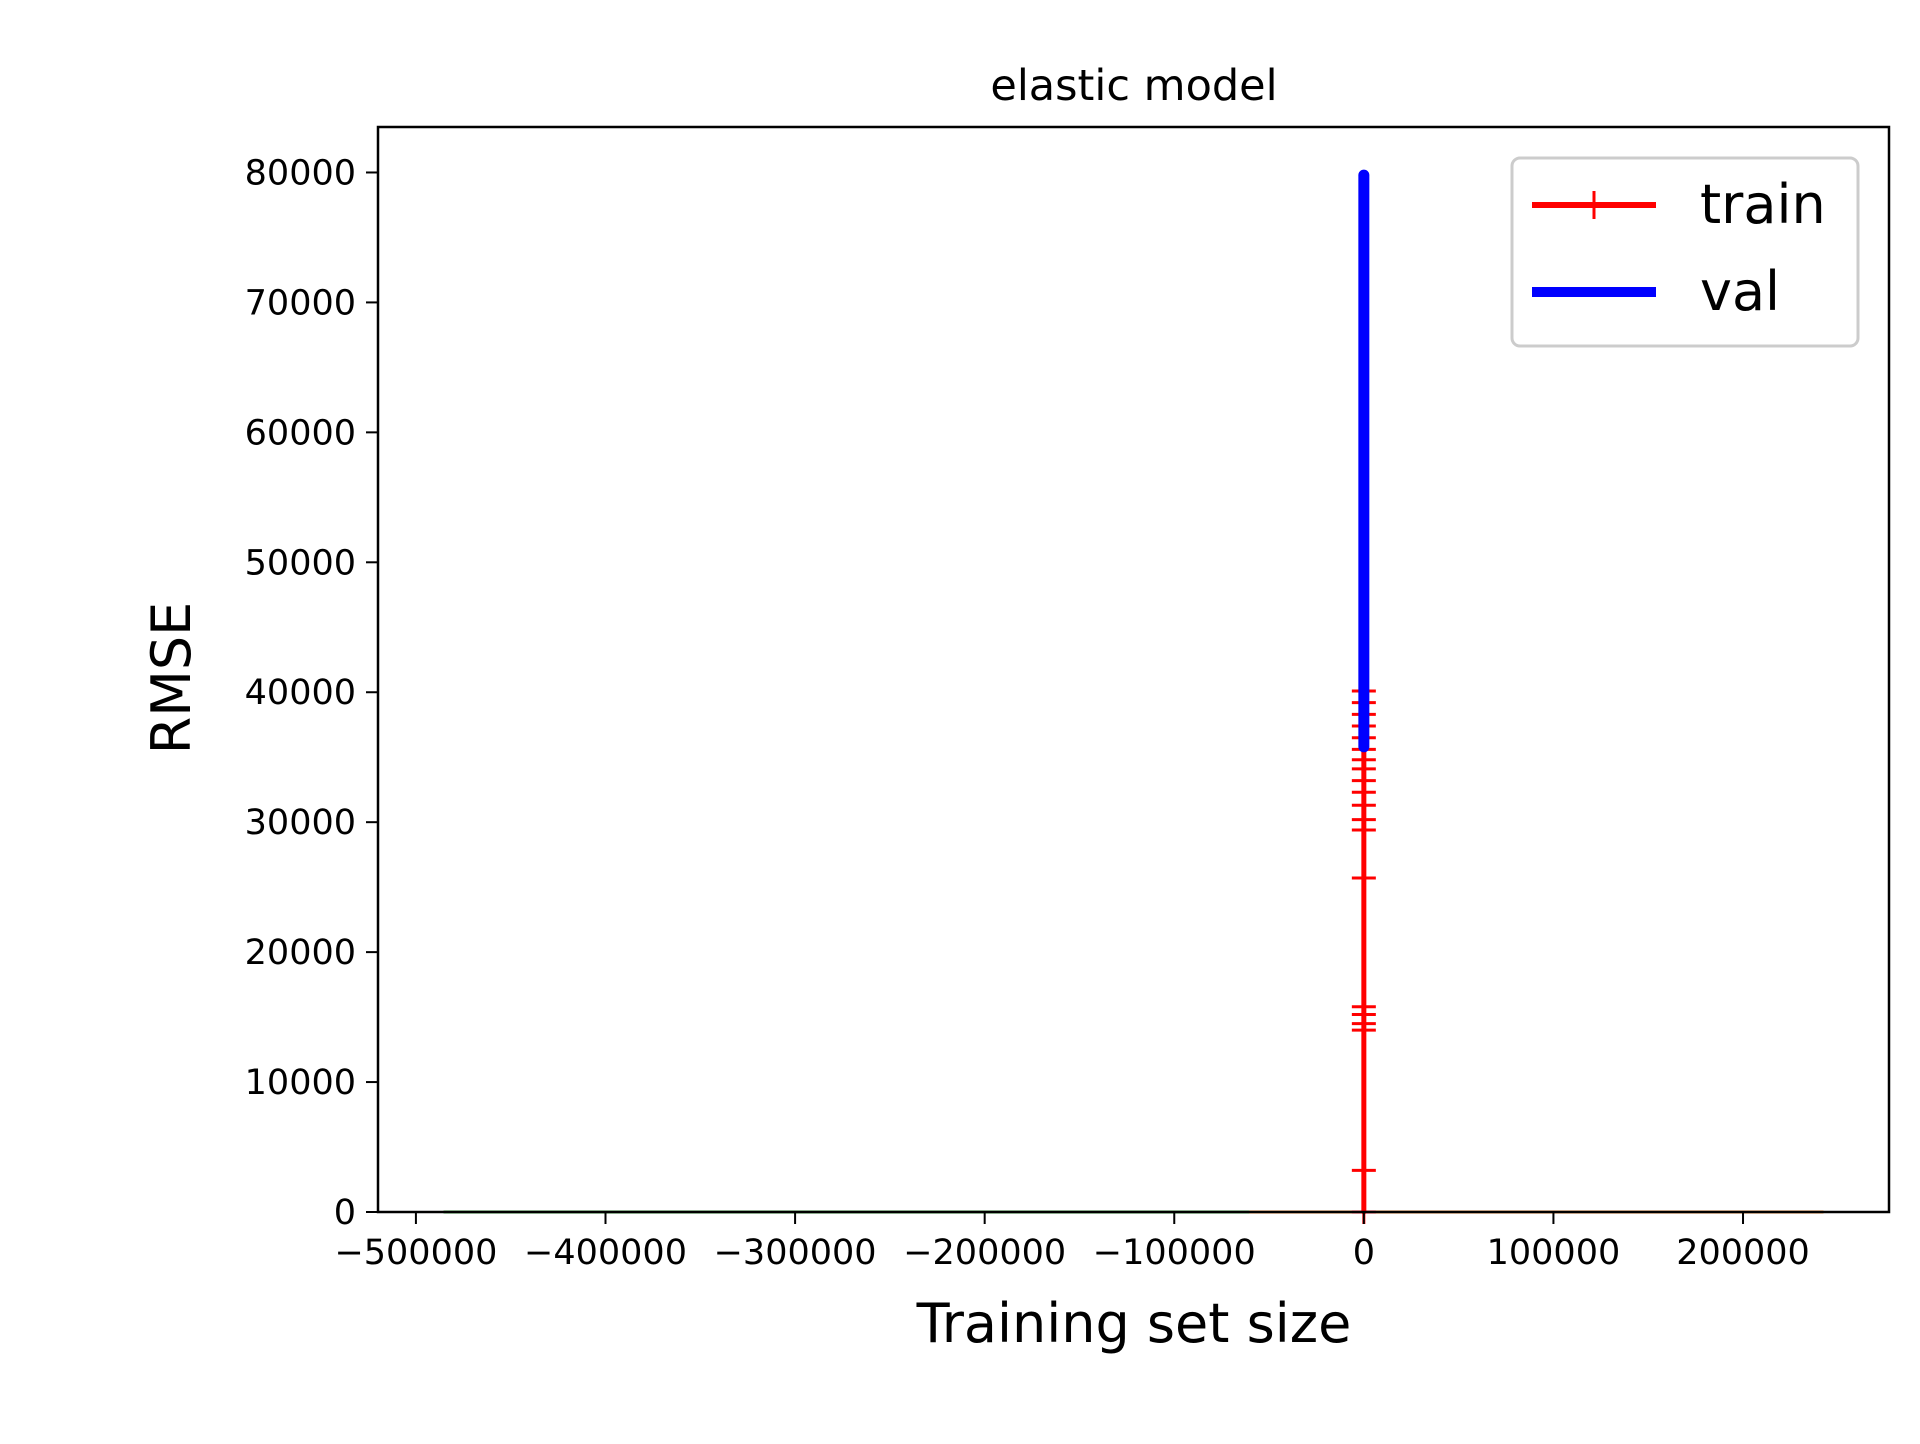 Image resolution: width=1920 pixels, height=1444 pixels. What do you see at coordinates (1133, 86) in the screenshot?
I see `chart-title: elastic model` at bounding box center [1133, 86].